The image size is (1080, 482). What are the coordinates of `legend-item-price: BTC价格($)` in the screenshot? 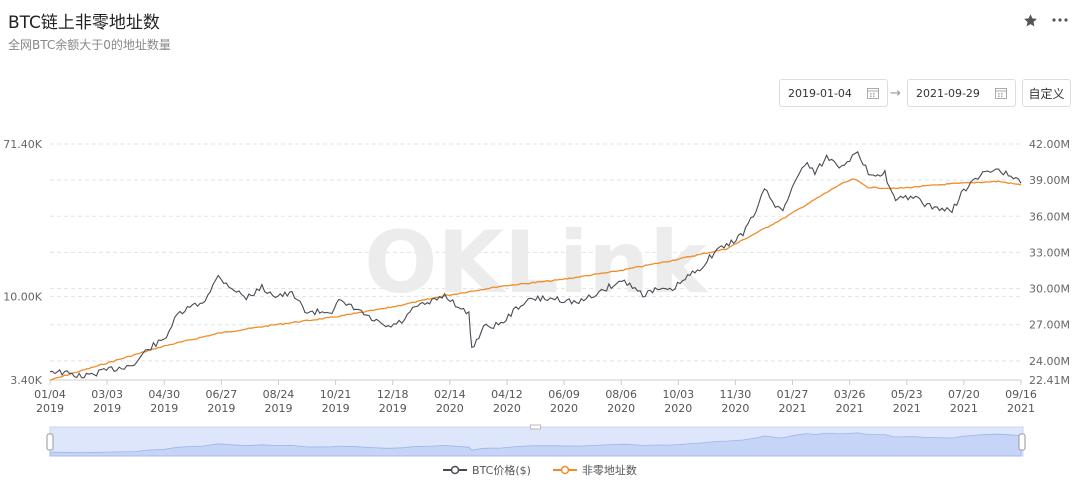 It's located at (487, 470).